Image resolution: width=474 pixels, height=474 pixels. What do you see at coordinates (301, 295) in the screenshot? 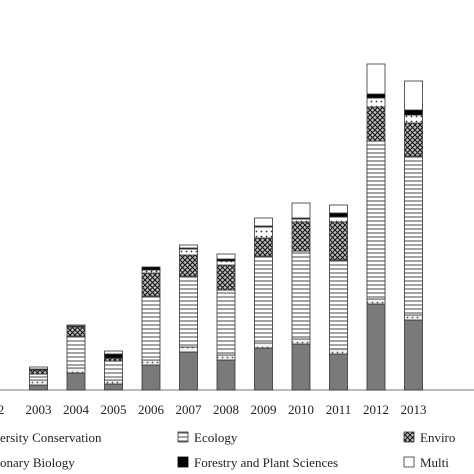
I see `bar-segment-eco-2010` at bounding box center [301, 295].